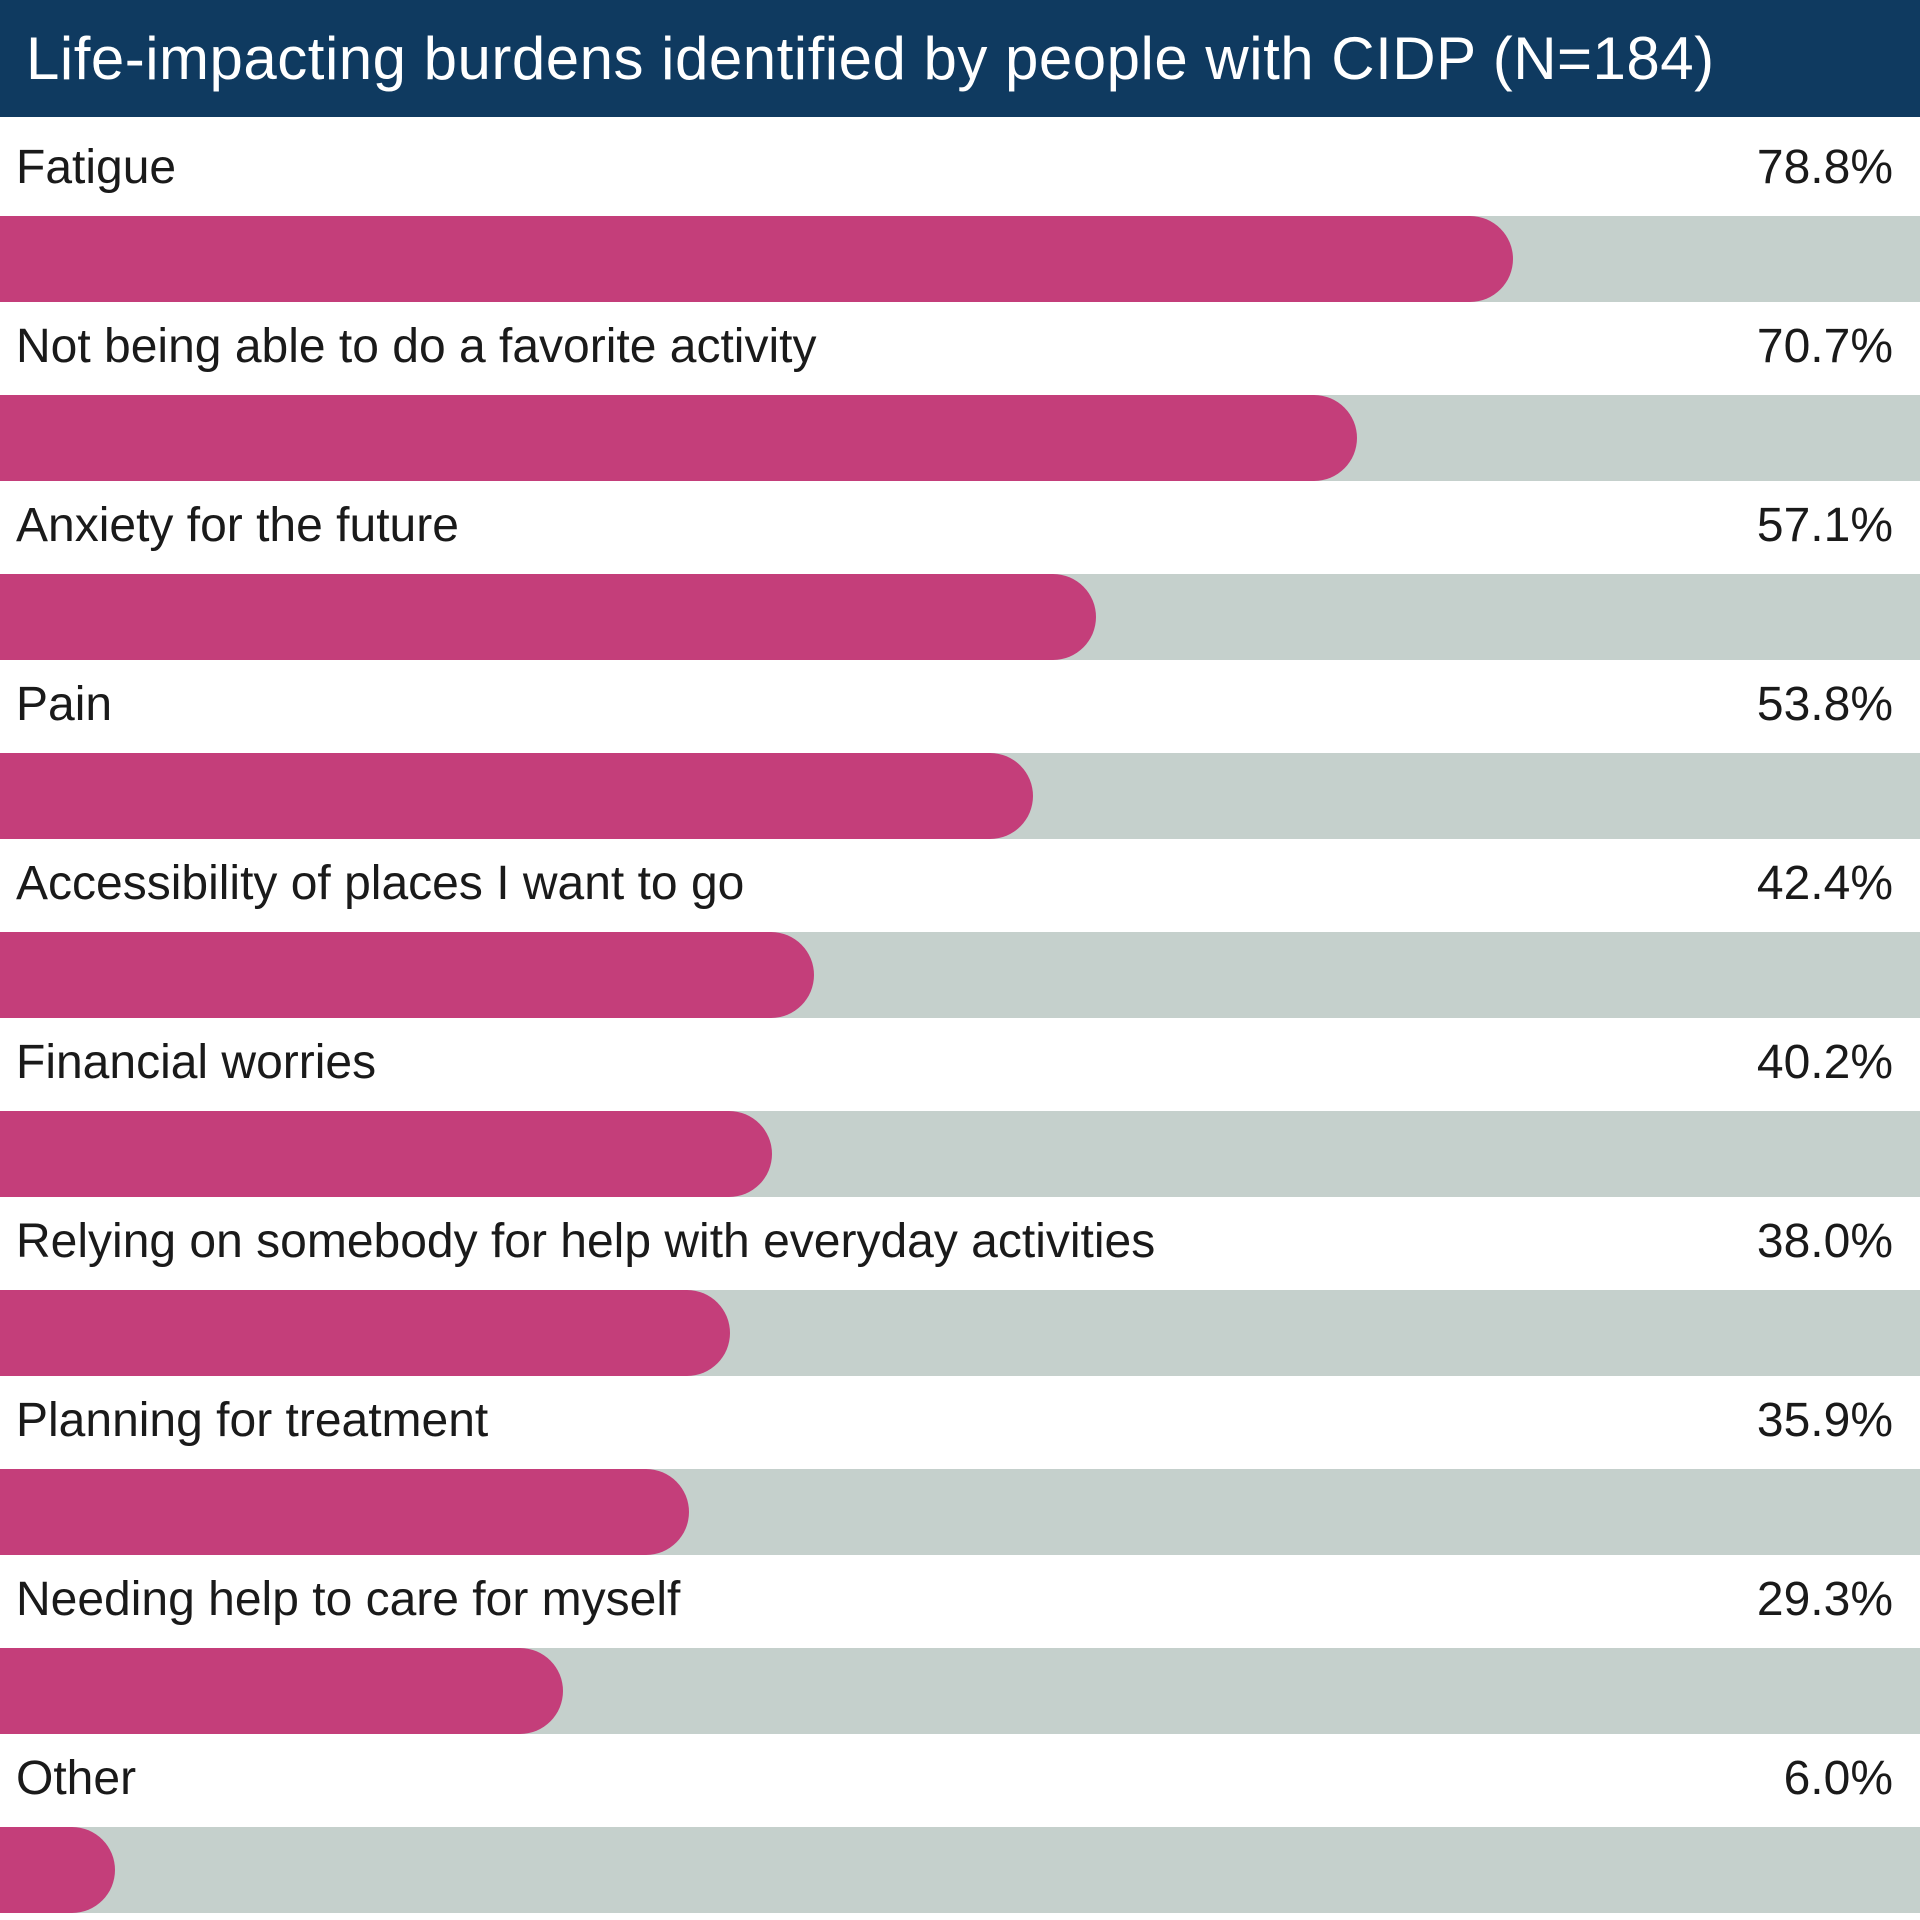 The image size is (1920, 1920). Describe the element at coordinates (1824, 525) in the screenshot. I see `value-label: 57.1%` at that location.